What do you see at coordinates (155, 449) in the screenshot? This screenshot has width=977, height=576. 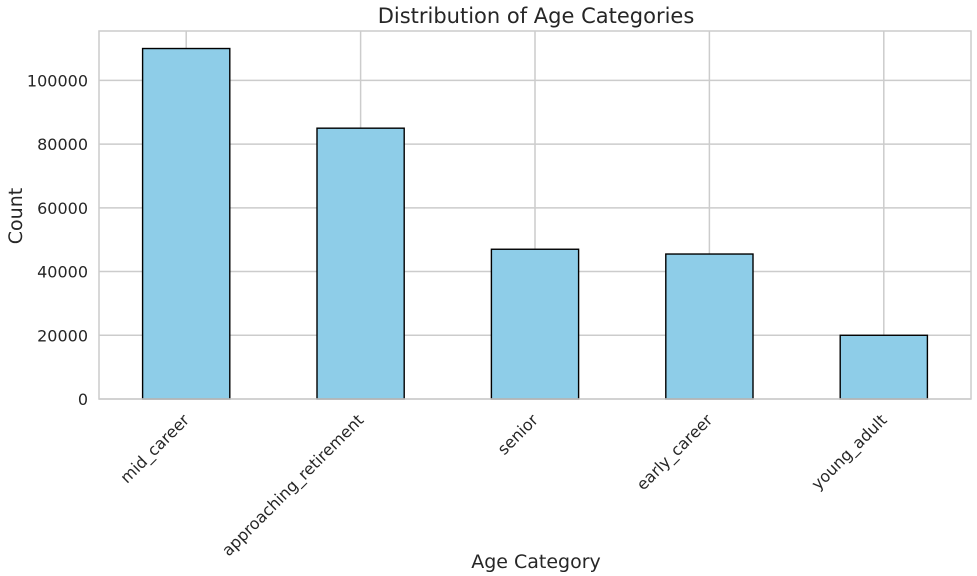 I see `x-tick-label: mid_career` at bounding box center [155, 449].